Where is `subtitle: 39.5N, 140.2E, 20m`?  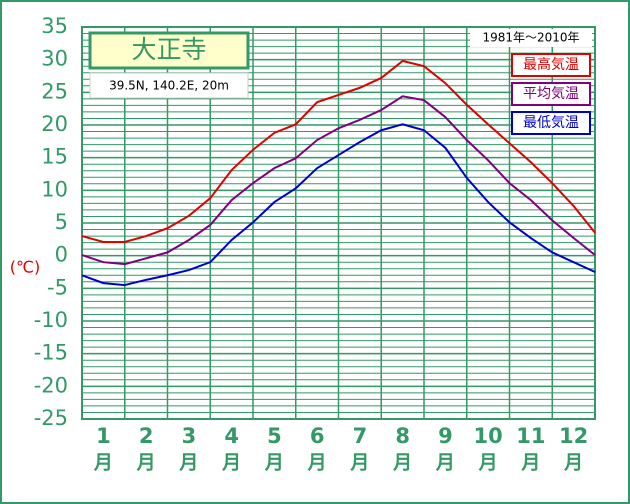 subtitle: 39.5N, 140.2E, 20m is located at coordinates (169, 86).